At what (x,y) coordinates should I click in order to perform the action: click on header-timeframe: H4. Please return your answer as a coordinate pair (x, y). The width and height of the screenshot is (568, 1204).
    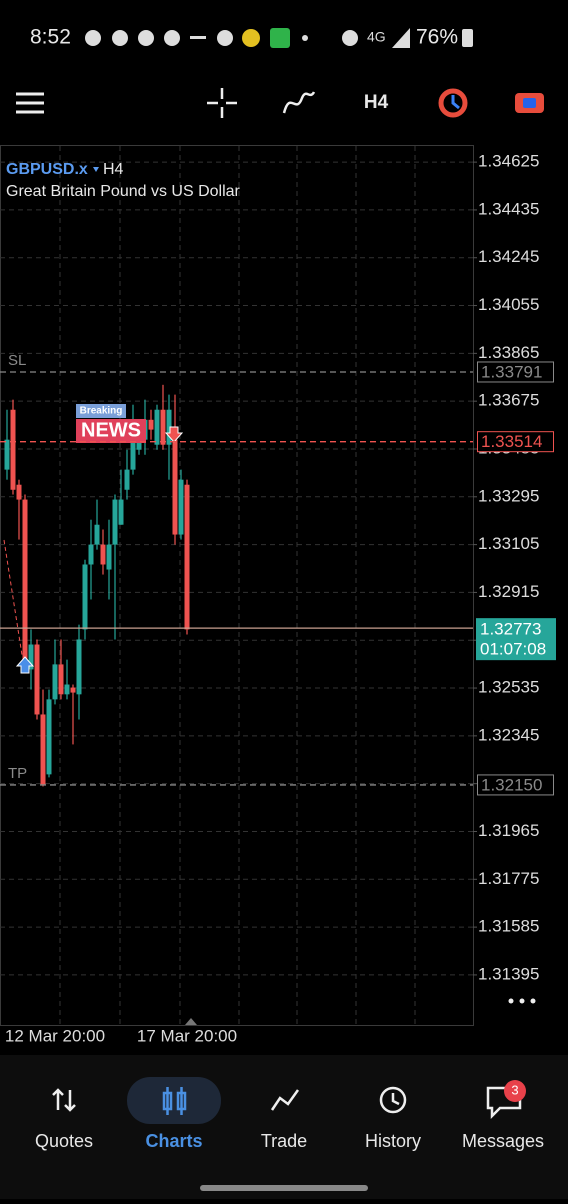
    Looking at the image, I should click on (113, 169).